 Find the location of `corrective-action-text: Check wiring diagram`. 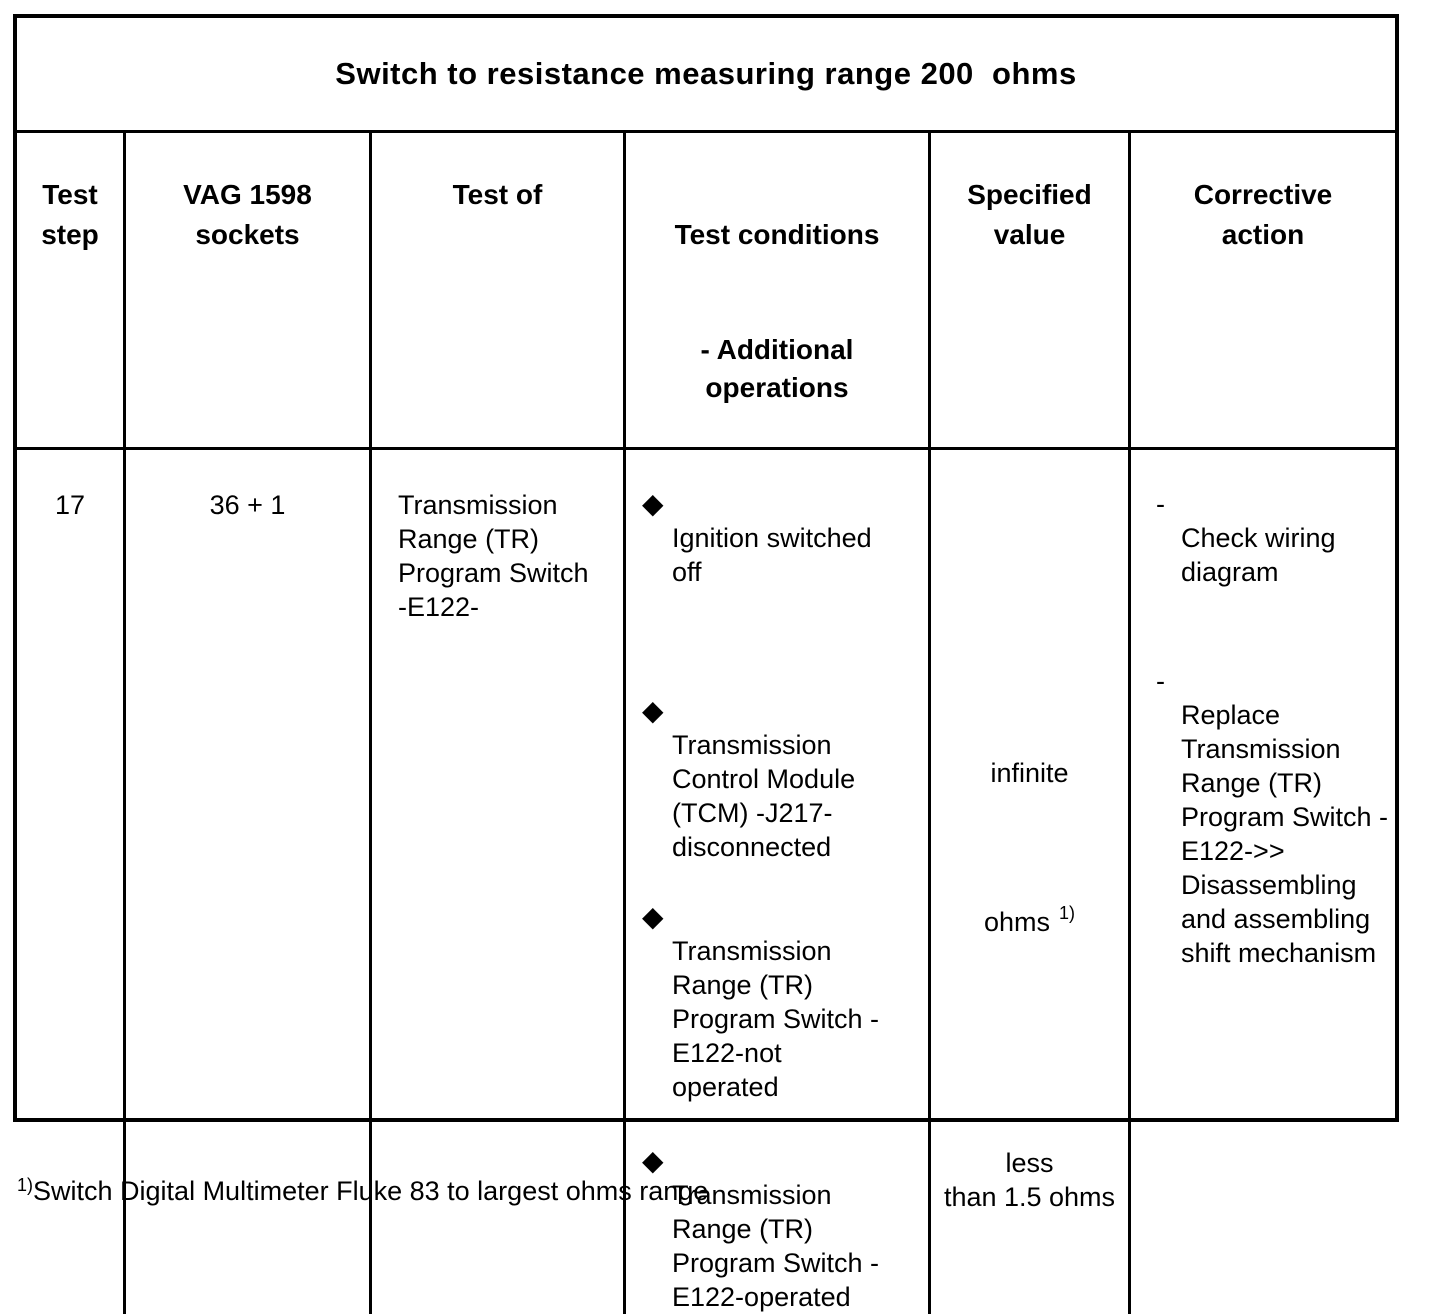

corrective-action-text: Check wiring diagram is located at coordinates (1258, 555).